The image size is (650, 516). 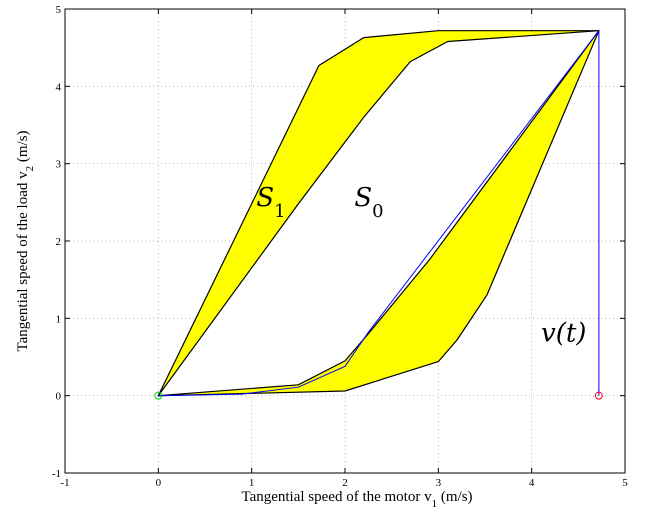 I want to click on y-tick-label: 3, so click(x=59, y=165).